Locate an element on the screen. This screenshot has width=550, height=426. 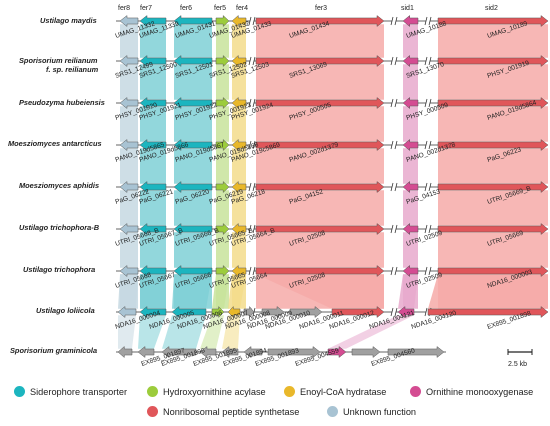
column-label-sid2: sid2 is located at coordinates (491, 8).